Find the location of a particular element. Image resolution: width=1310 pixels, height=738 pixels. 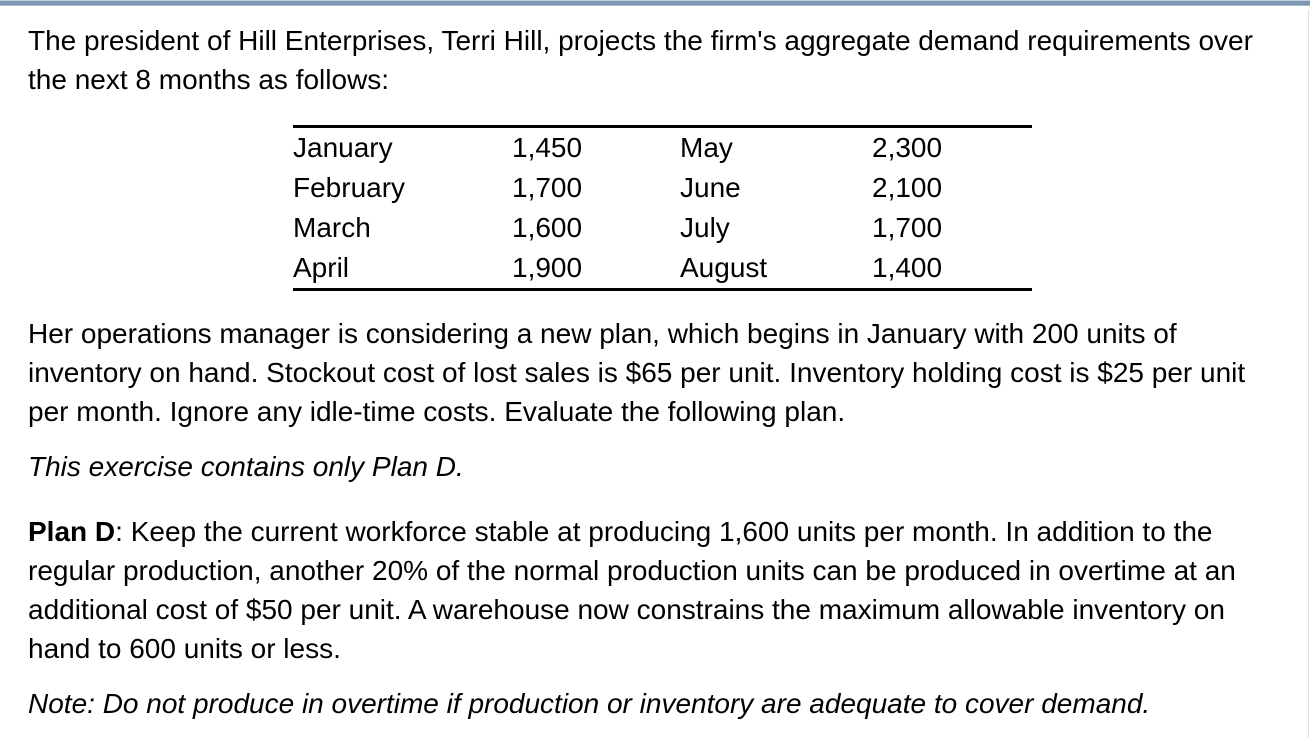

demand-cell: 2,300 is located at coordinates (907, 147).